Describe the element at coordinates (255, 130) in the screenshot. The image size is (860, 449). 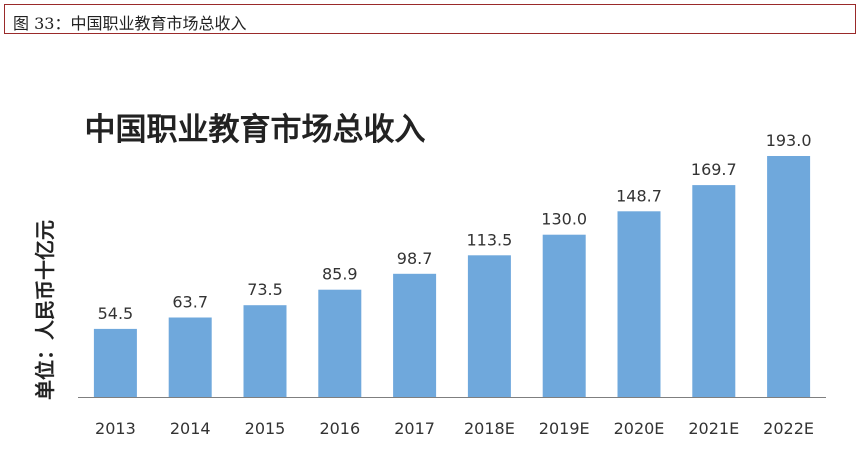
I see `chart-title: 中国职业教育市场总收入` at that location.